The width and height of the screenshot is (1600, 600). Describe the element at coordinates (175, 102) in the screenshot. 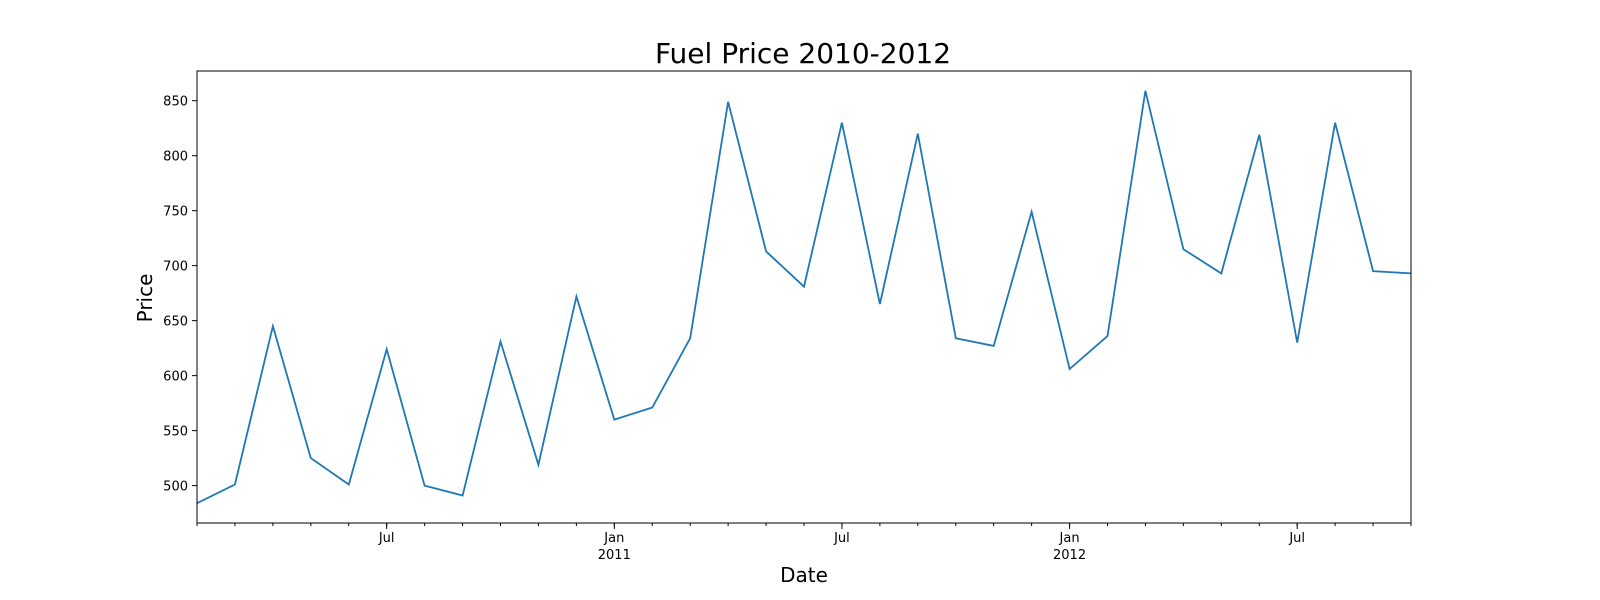

I see `y-tick-label: 850` at that location.